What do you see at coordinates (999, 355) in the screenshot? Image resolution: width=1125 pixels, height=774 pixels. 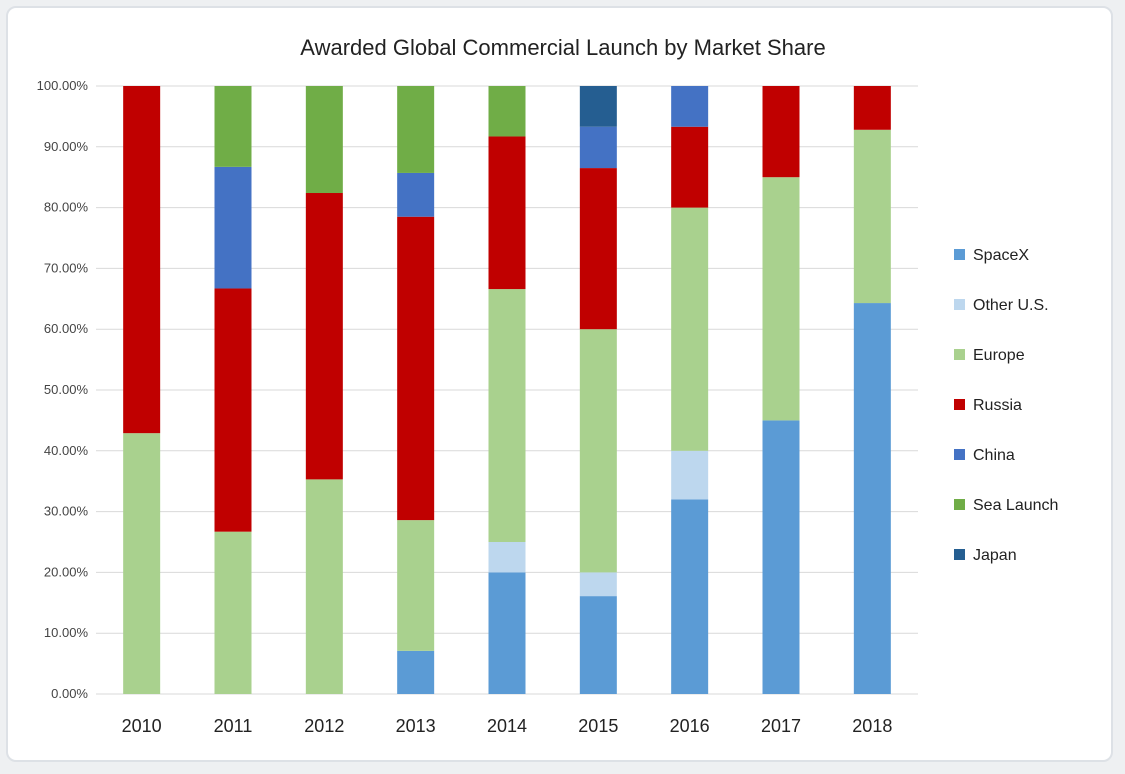 I see `legend-label: Europe` at bounding box center [999, 355].